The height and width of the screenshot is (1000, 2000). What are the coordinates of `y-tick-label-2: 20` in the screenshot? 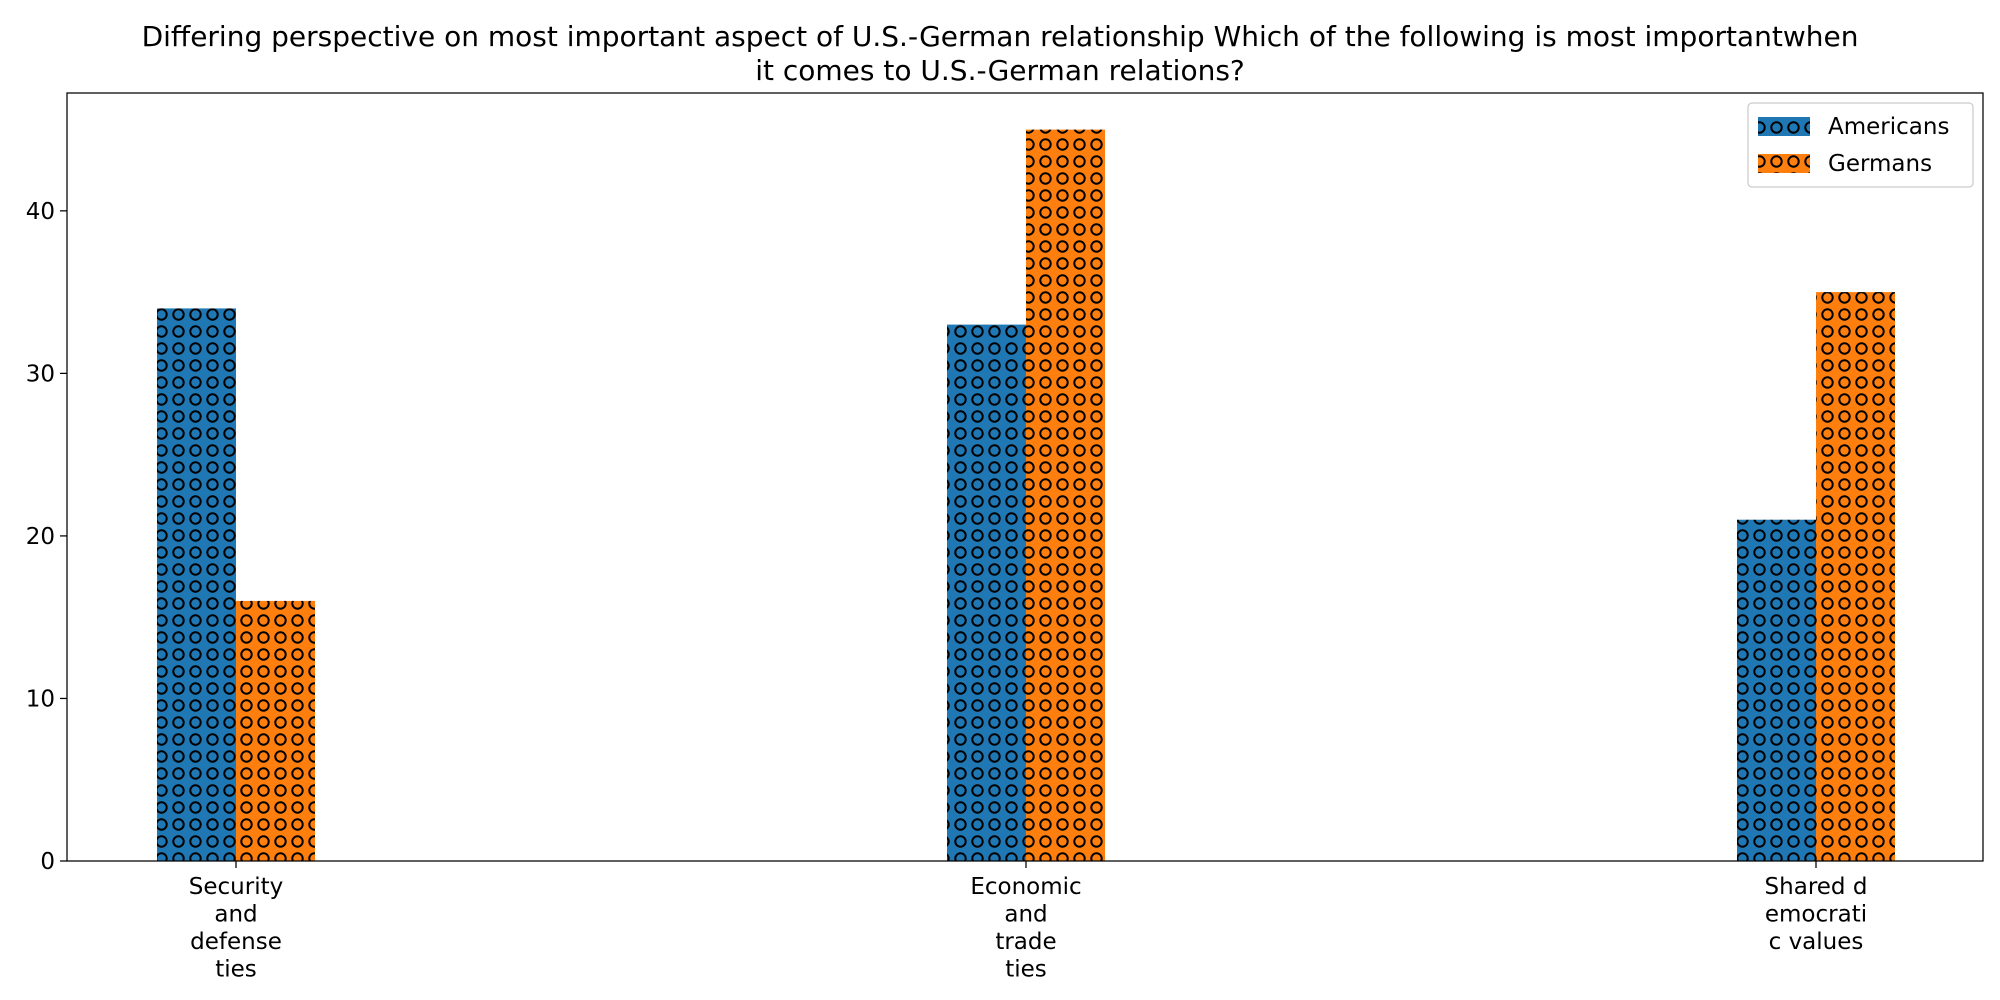 It's located at (40, 537).